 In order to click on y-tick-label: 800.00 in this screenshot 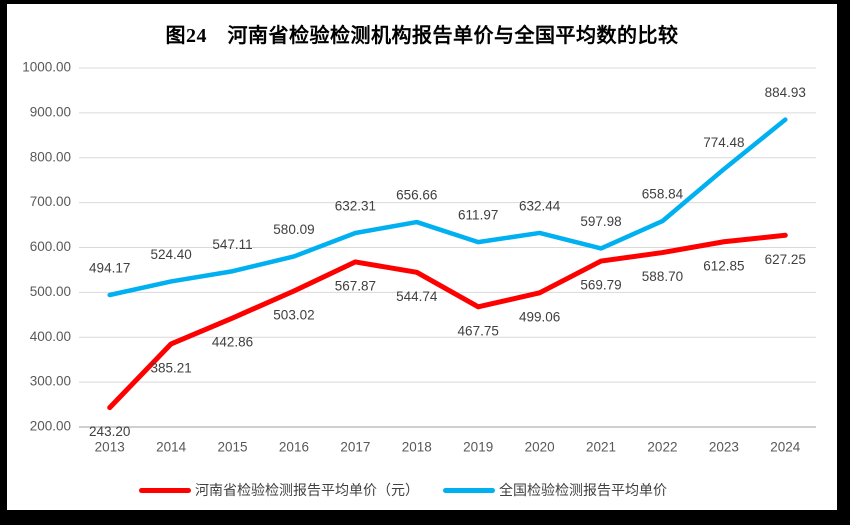, I will do `click(50, 156)`.